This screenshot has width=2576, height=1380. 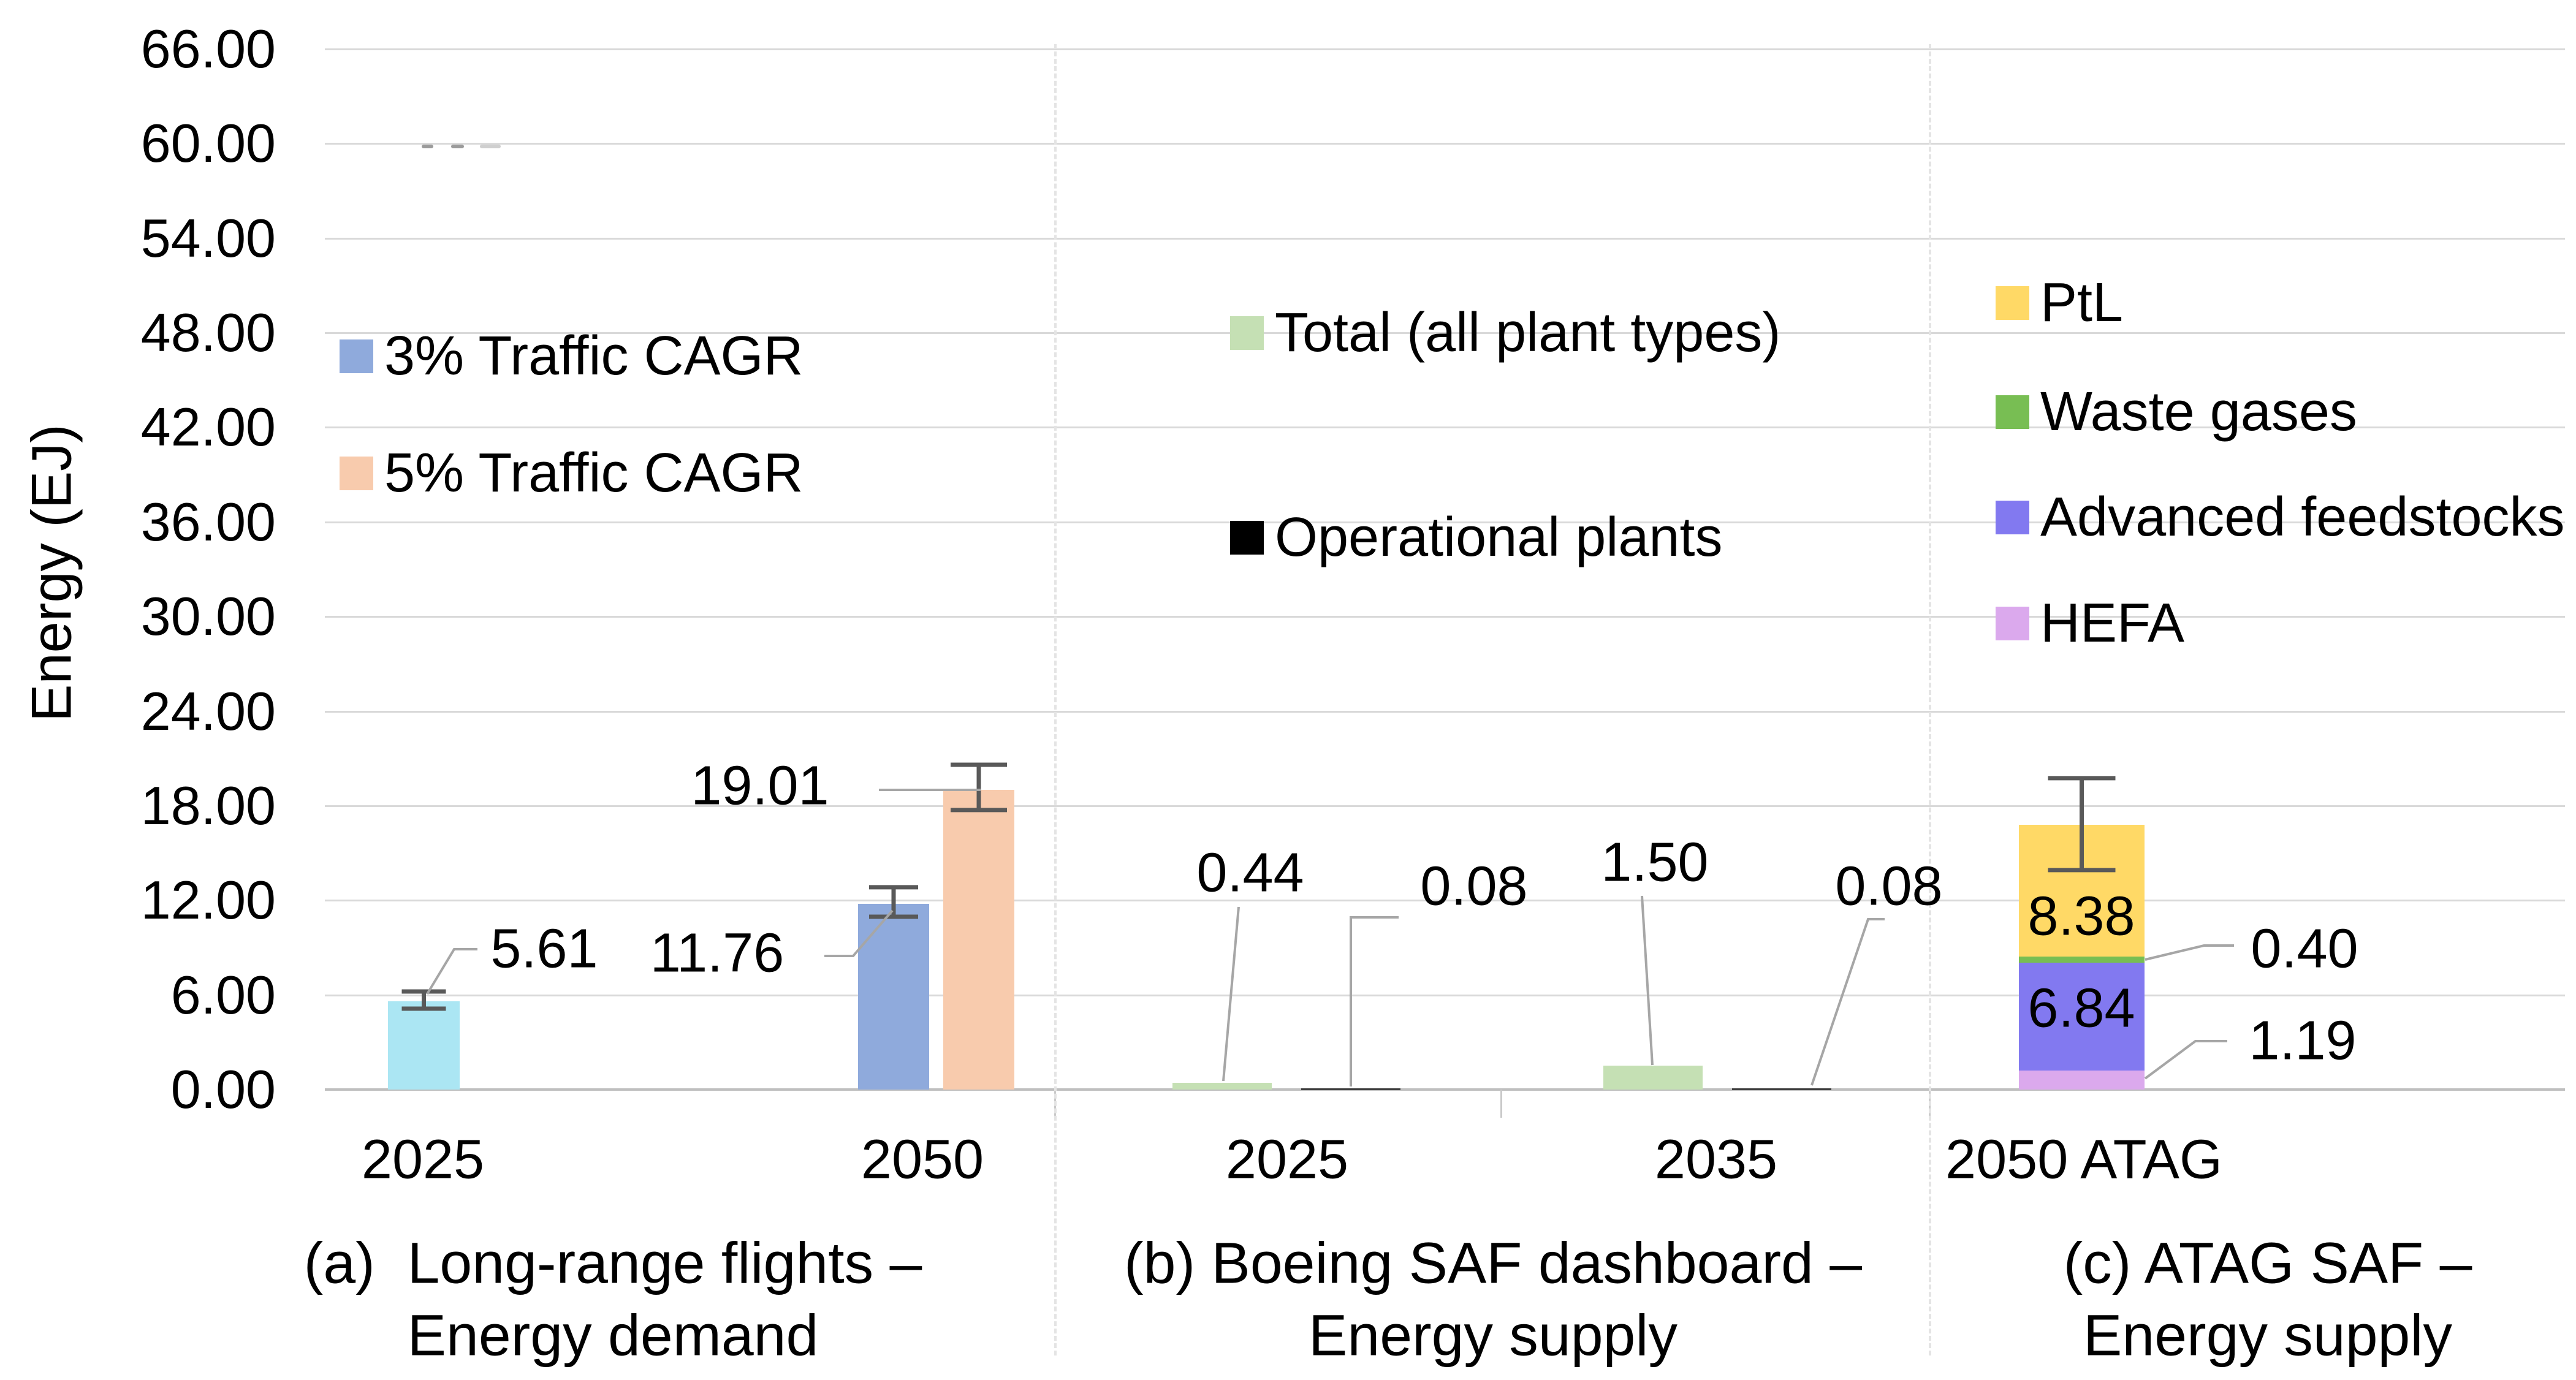 What do you see at coordinates (208, 900) in the screenshot?
I see `y-tick-label: 12.00` at bounding box center [208, 900].